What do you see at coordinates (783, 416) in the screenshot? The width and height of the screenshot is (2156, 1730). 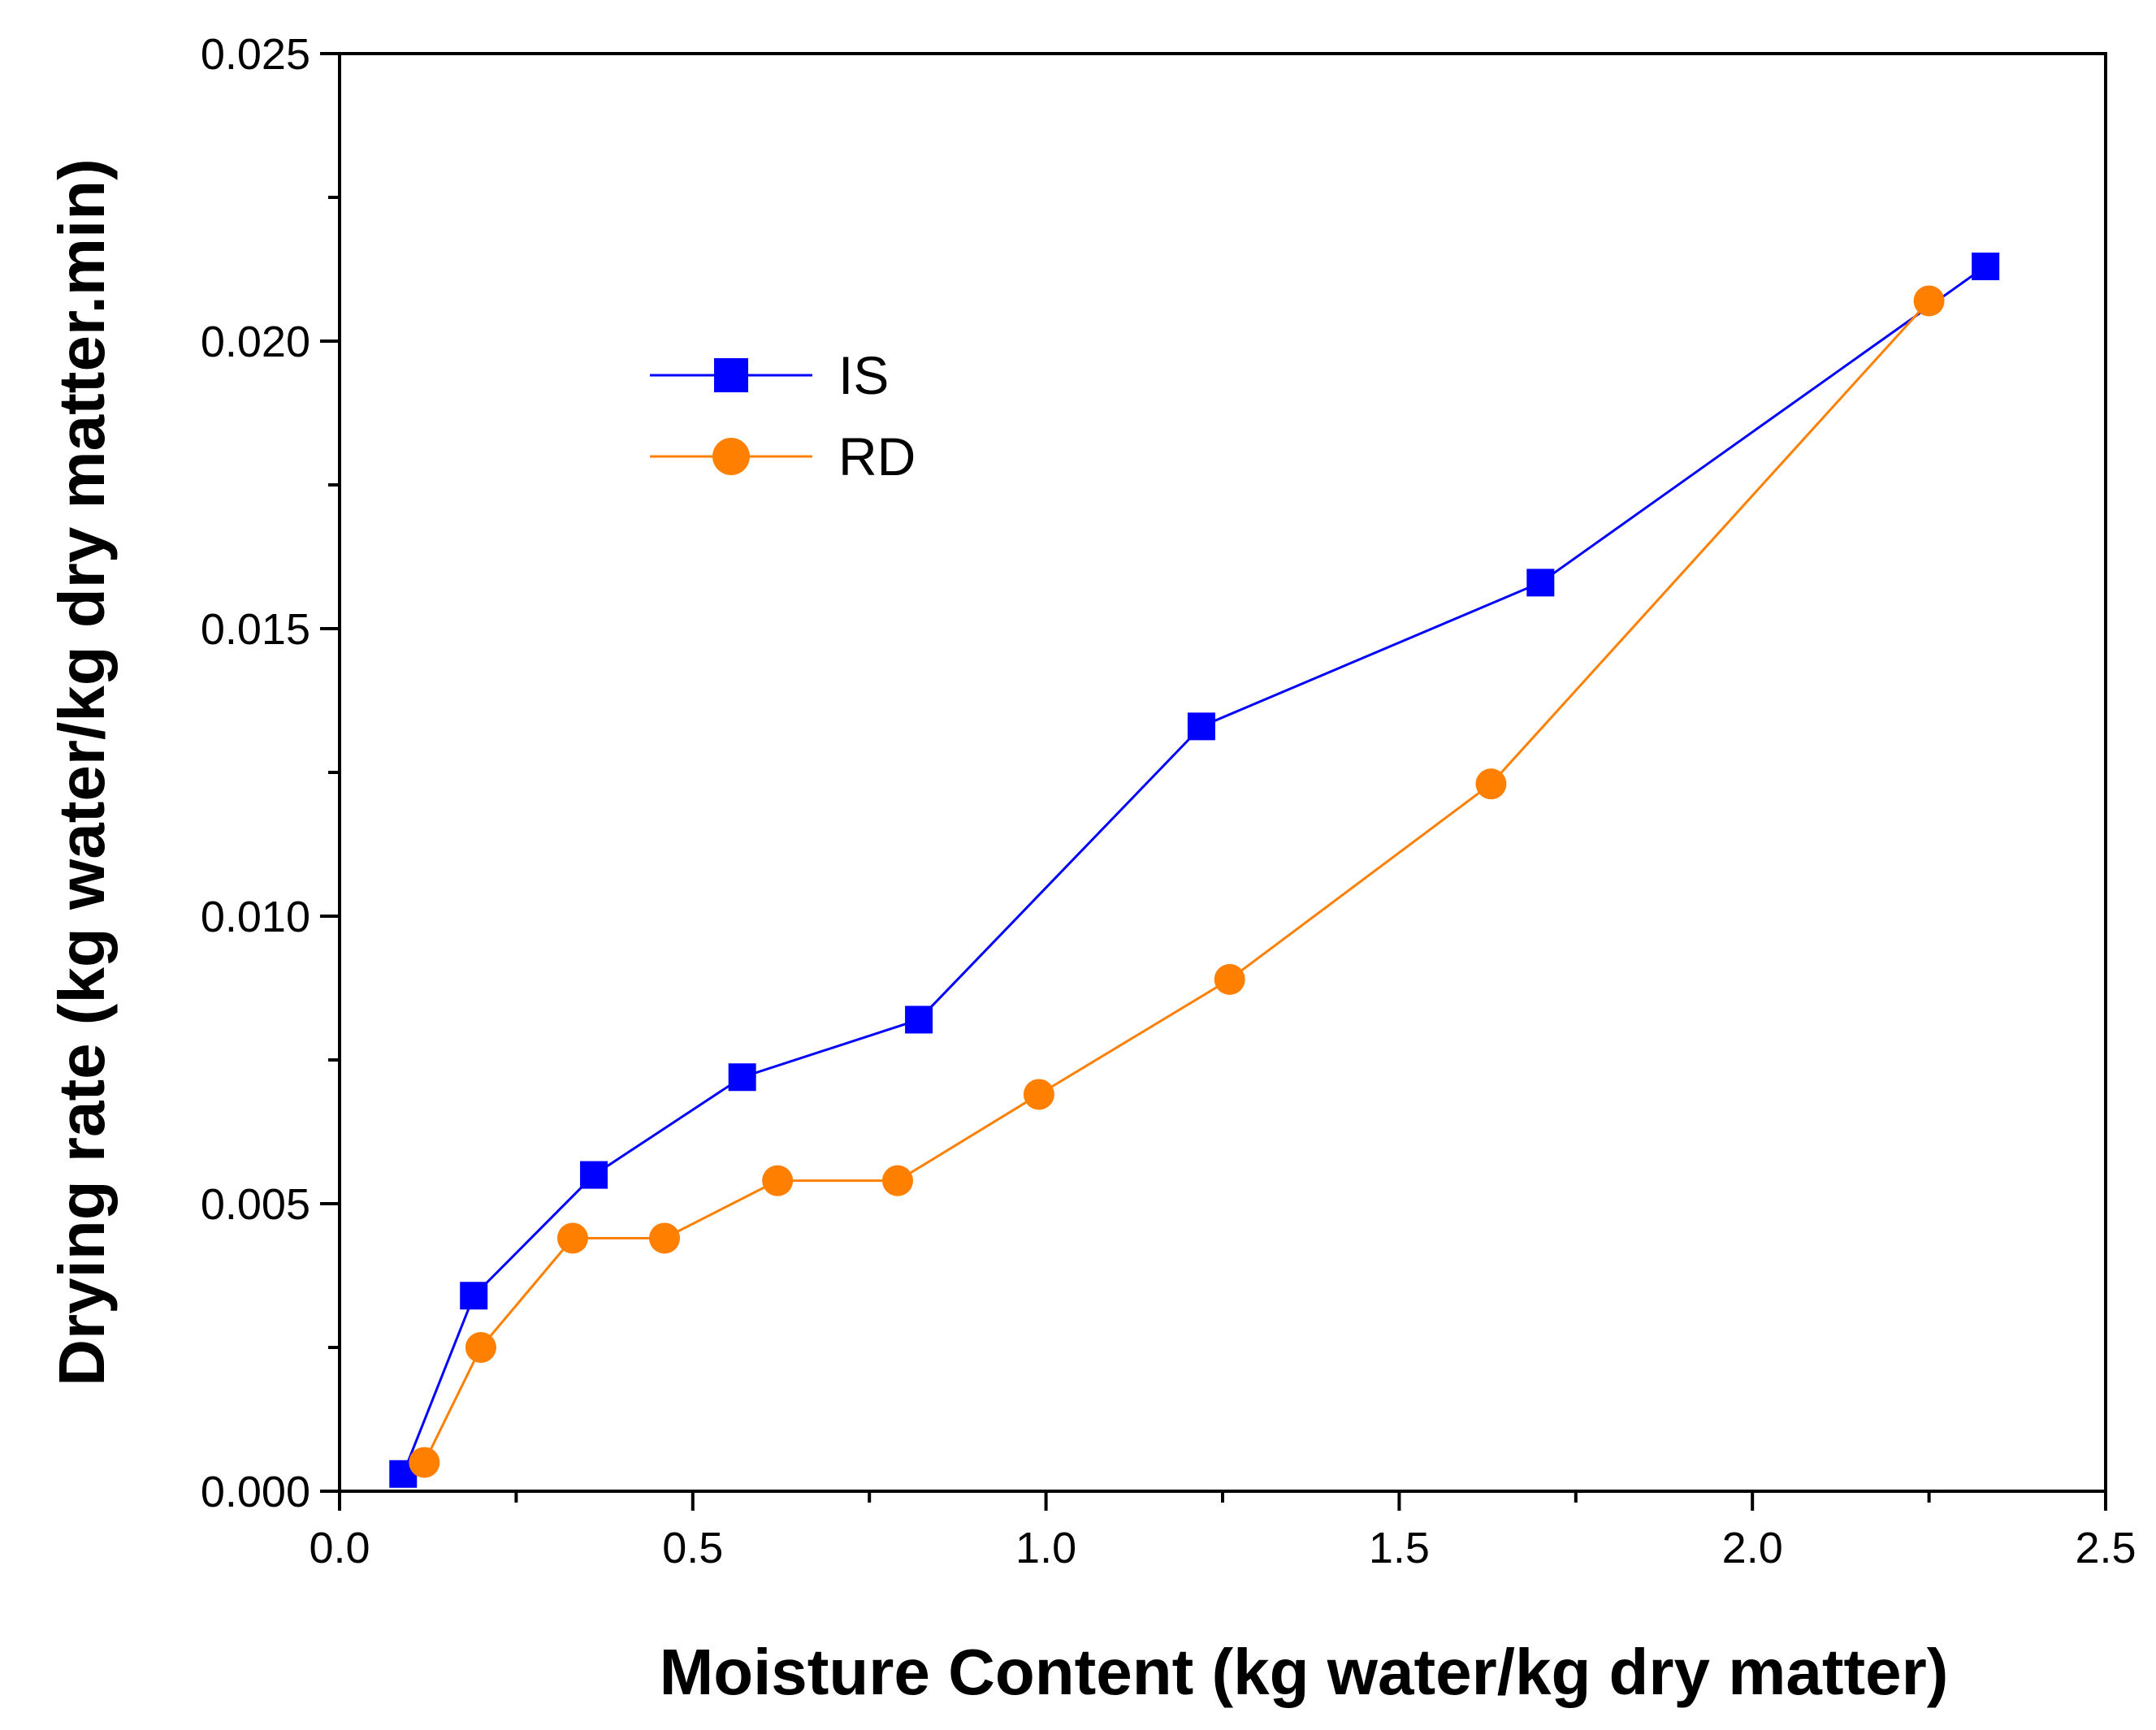 I see `legend: IS RD` at bounding box center [783, 416].